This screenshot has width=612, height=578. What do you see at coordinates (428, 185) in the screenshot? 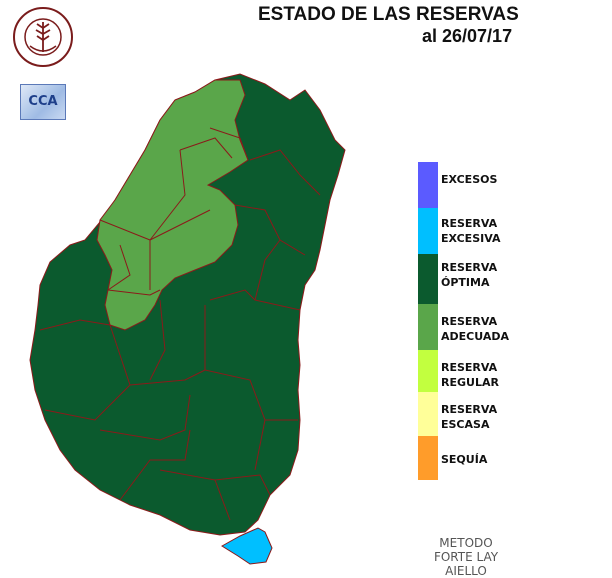
I see `legend-swatch-excesos` at bounding box center [428, 185].